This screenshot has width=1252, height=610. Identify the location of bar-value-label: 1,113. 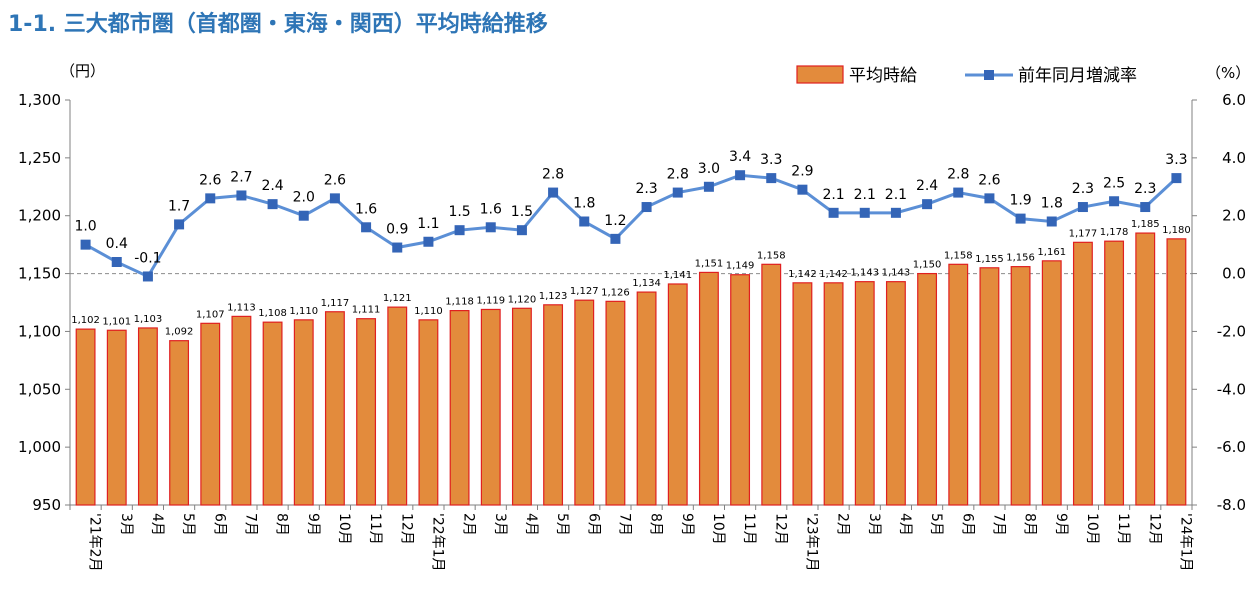
(241, 307).